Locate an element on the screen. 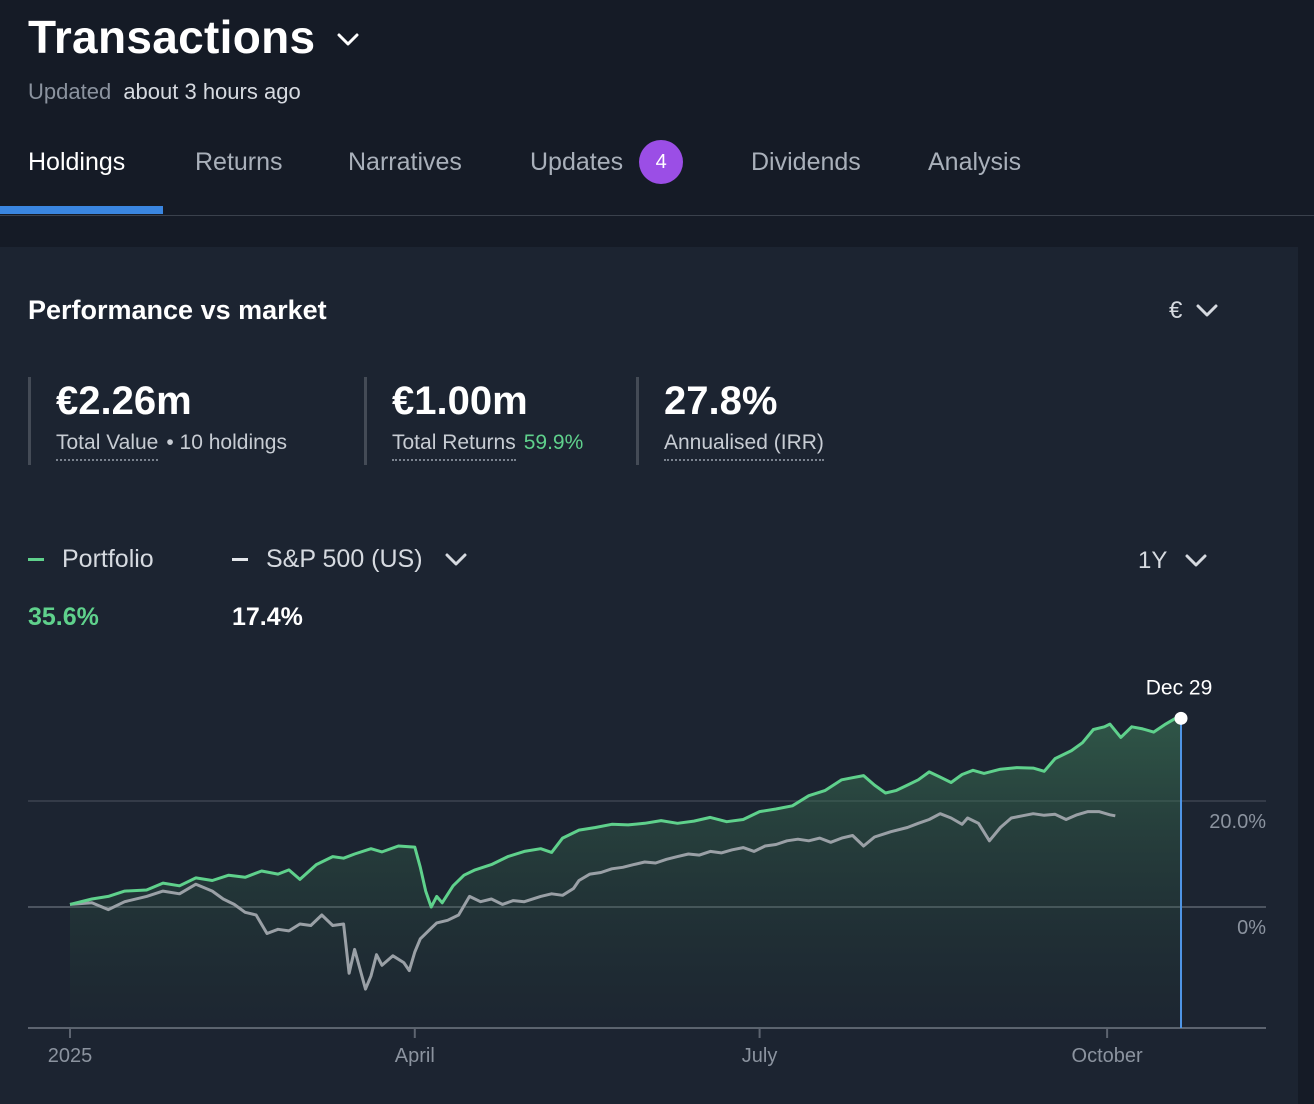 The height and width of the screenshot is (1104, 1314). y-tick-label: 20.0% is located at coordinates (1237, 822).